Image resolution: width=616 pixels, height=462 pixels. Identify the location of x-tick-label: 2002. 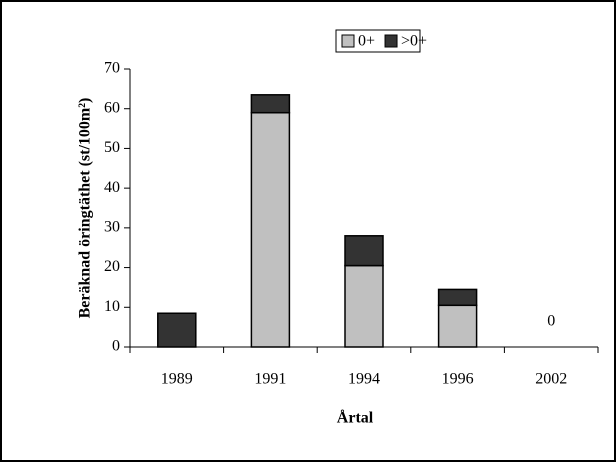
(551, 379).